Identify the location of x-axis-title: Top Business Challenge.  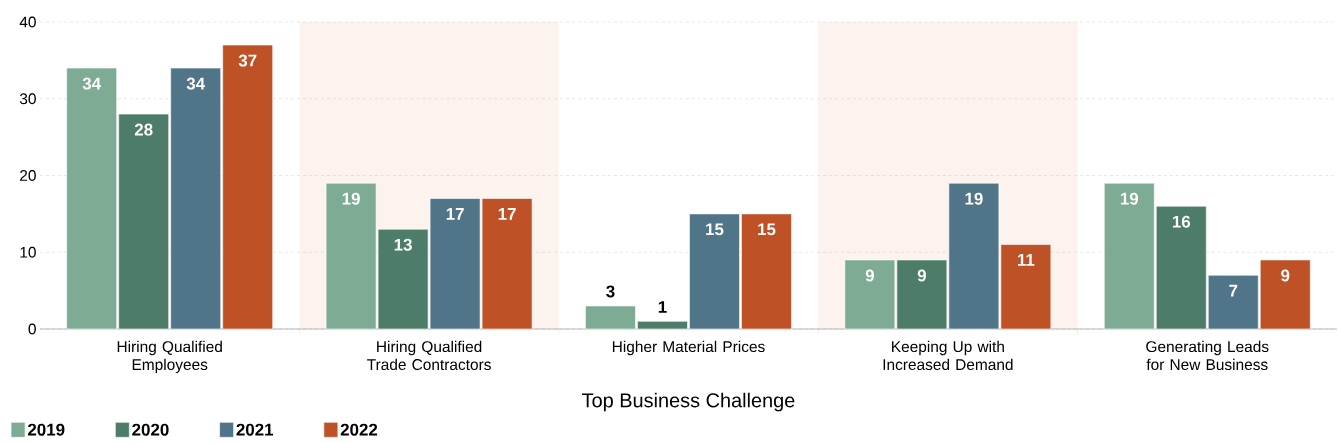
(688, 402).